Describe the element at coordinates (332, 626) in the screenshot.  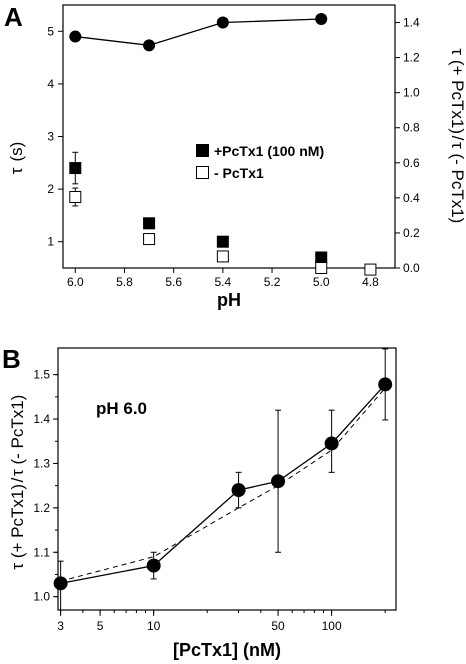
I see `x-tick-label: 100` at that location.